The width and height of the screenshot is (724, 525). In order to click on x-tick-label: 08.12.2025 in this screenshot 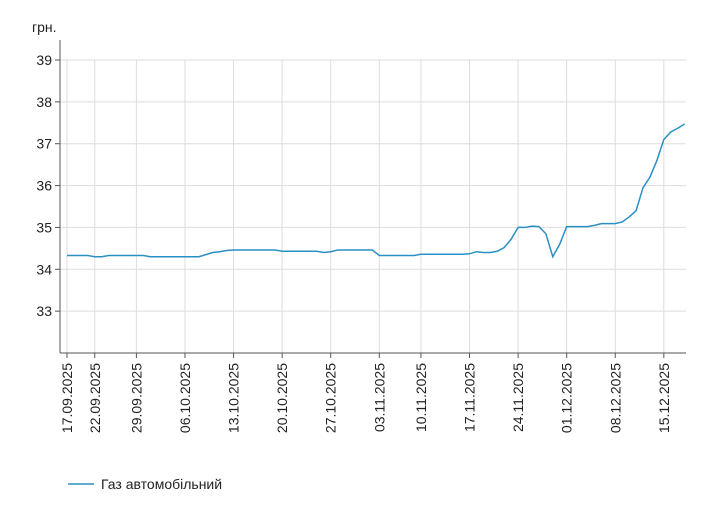, I will do `click(615, 398)`.